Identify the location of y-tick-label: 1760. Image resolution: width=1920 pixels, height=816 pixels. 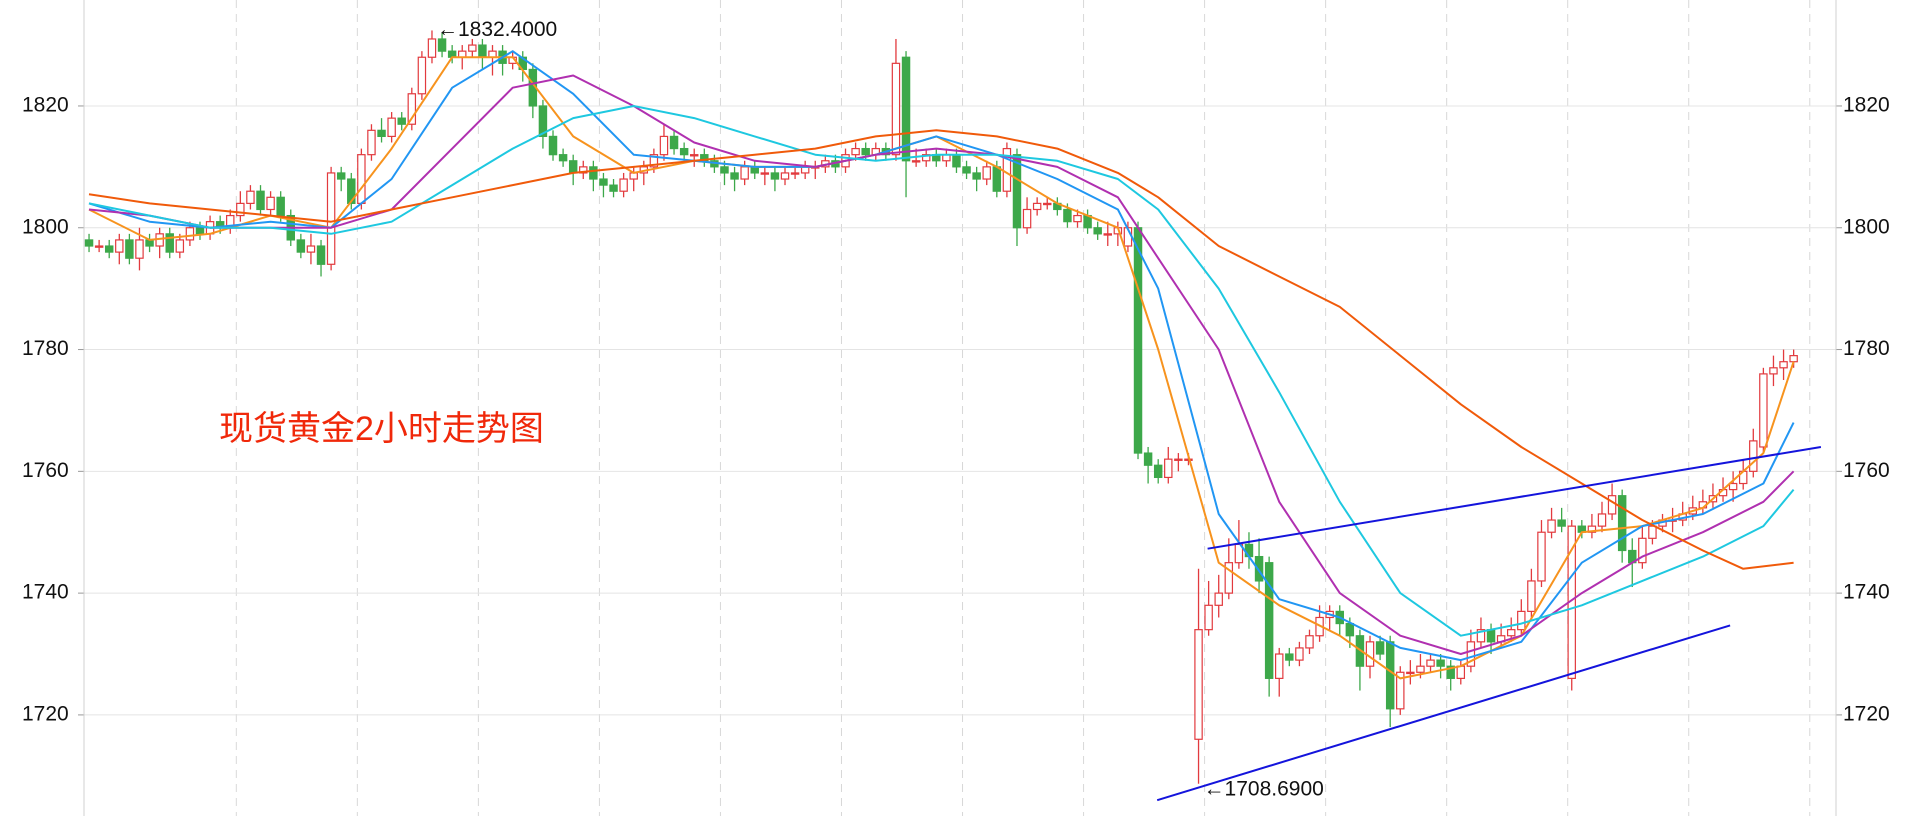
(45, 470).